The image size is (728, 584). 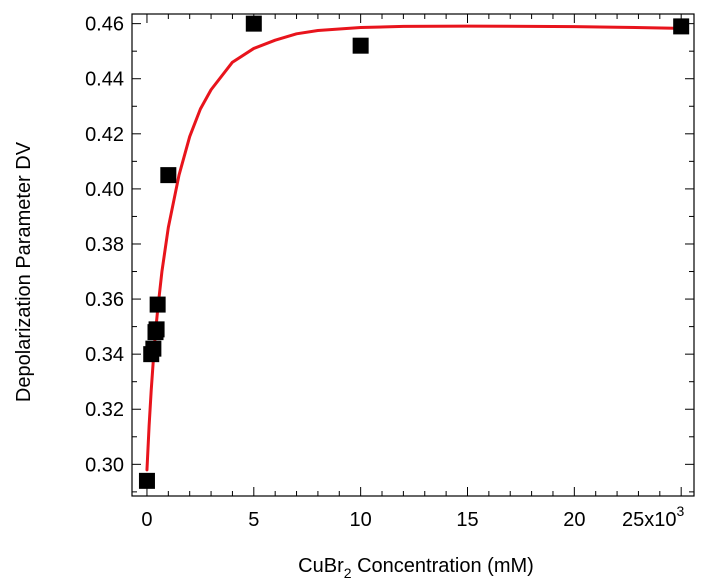 I want to click on y-tick-label: 0.42, so click(x=104, y=135).